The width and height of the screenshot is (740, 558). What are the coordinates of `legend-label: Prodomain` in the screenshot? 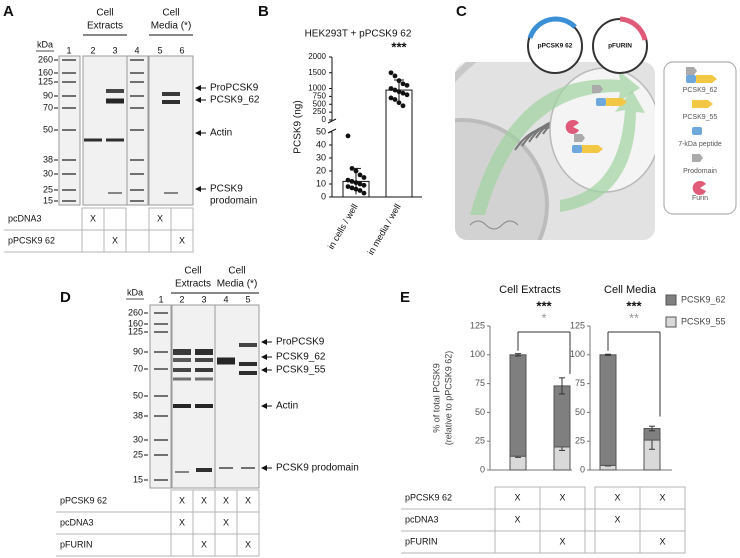 It's located at (700, 171).